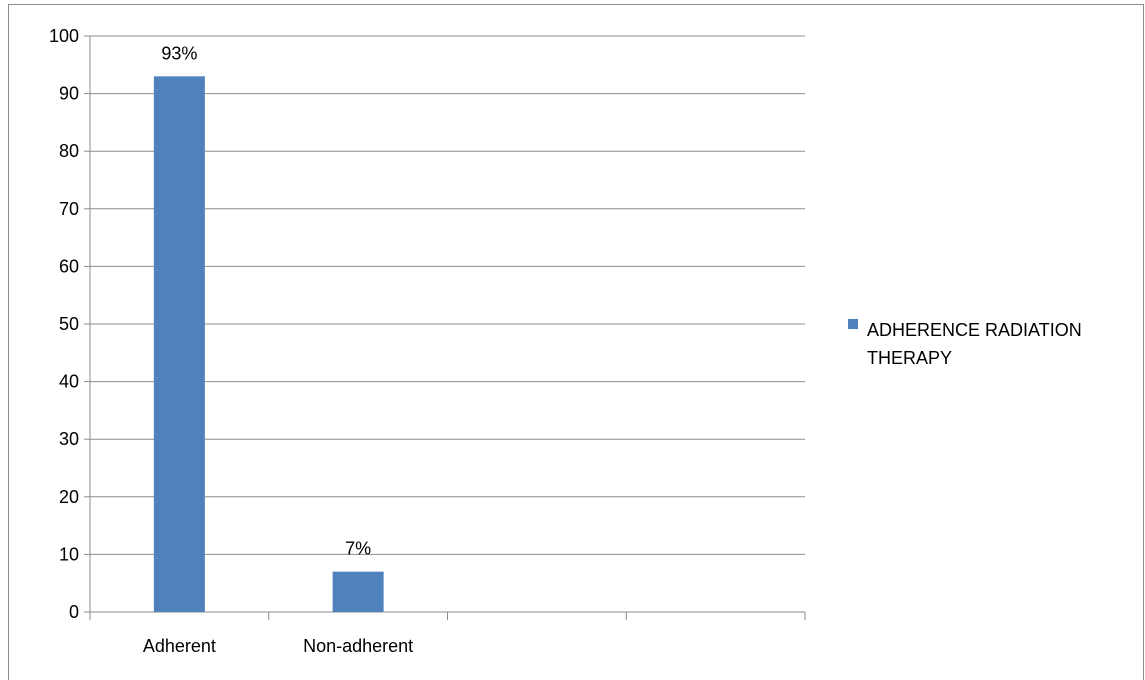  What do you see at coordinates (69, 94) in the screenshot?
I see `y-tick-label: 90` at bounding box center [69, 94].